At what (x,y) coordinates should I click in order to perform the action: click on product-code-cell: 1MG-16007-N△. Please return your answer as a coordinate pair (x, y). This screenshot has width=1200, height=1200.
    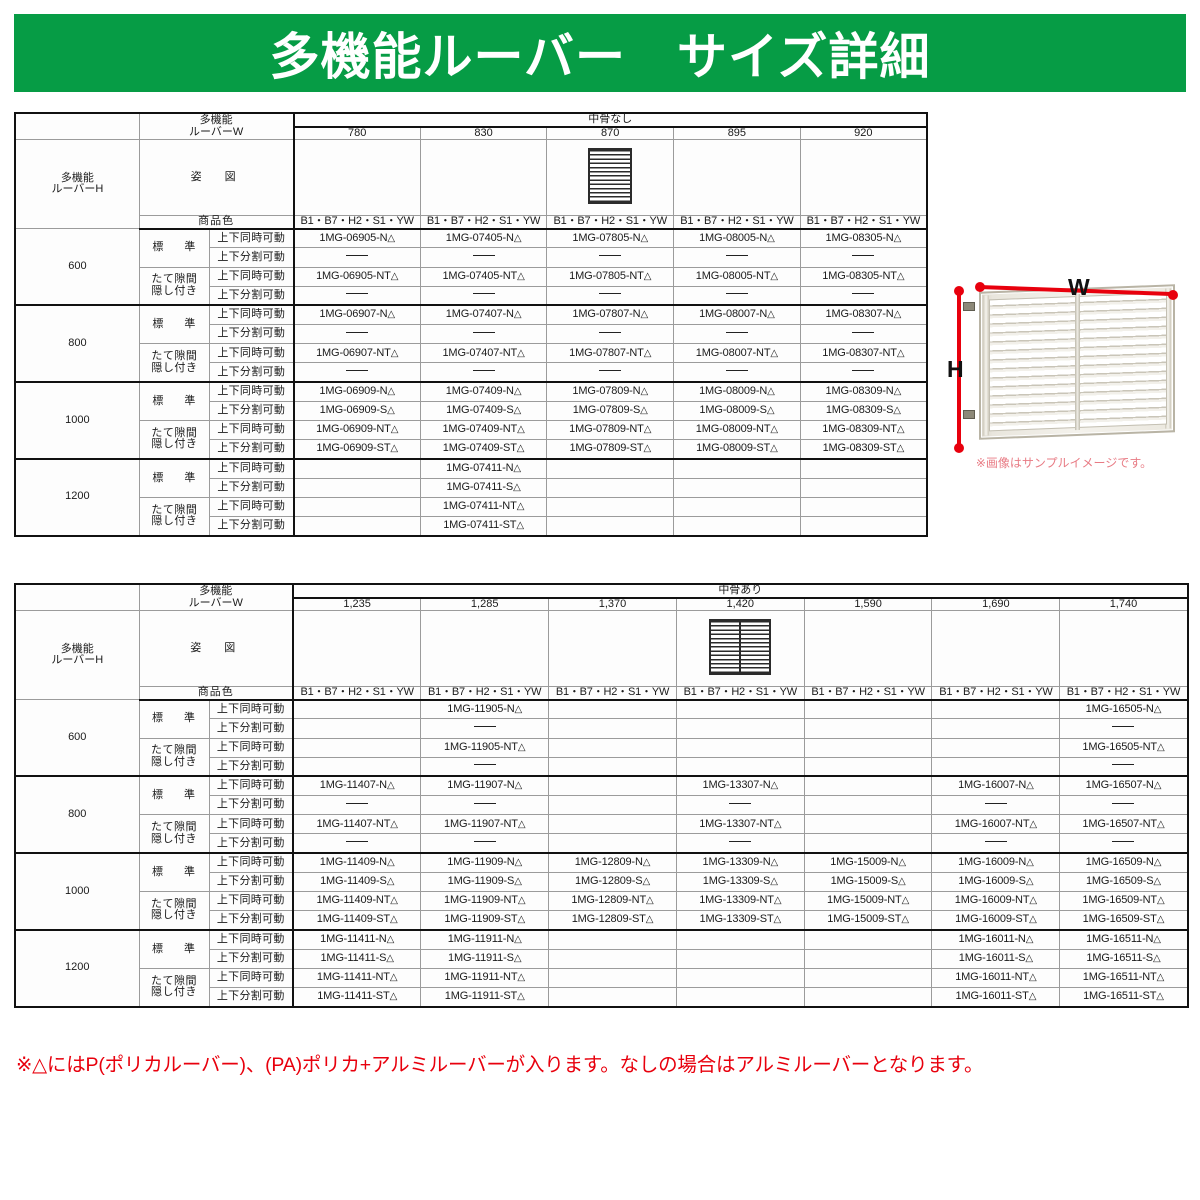
    Looking at the image, I should click on (996, 786).